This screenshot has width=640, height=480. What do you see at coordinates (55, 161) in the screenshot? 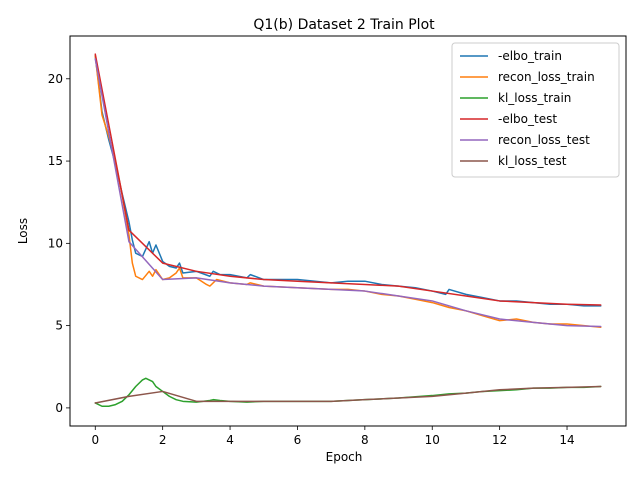
I see `y-tick-label: 15` at bounding box center [55, 161].